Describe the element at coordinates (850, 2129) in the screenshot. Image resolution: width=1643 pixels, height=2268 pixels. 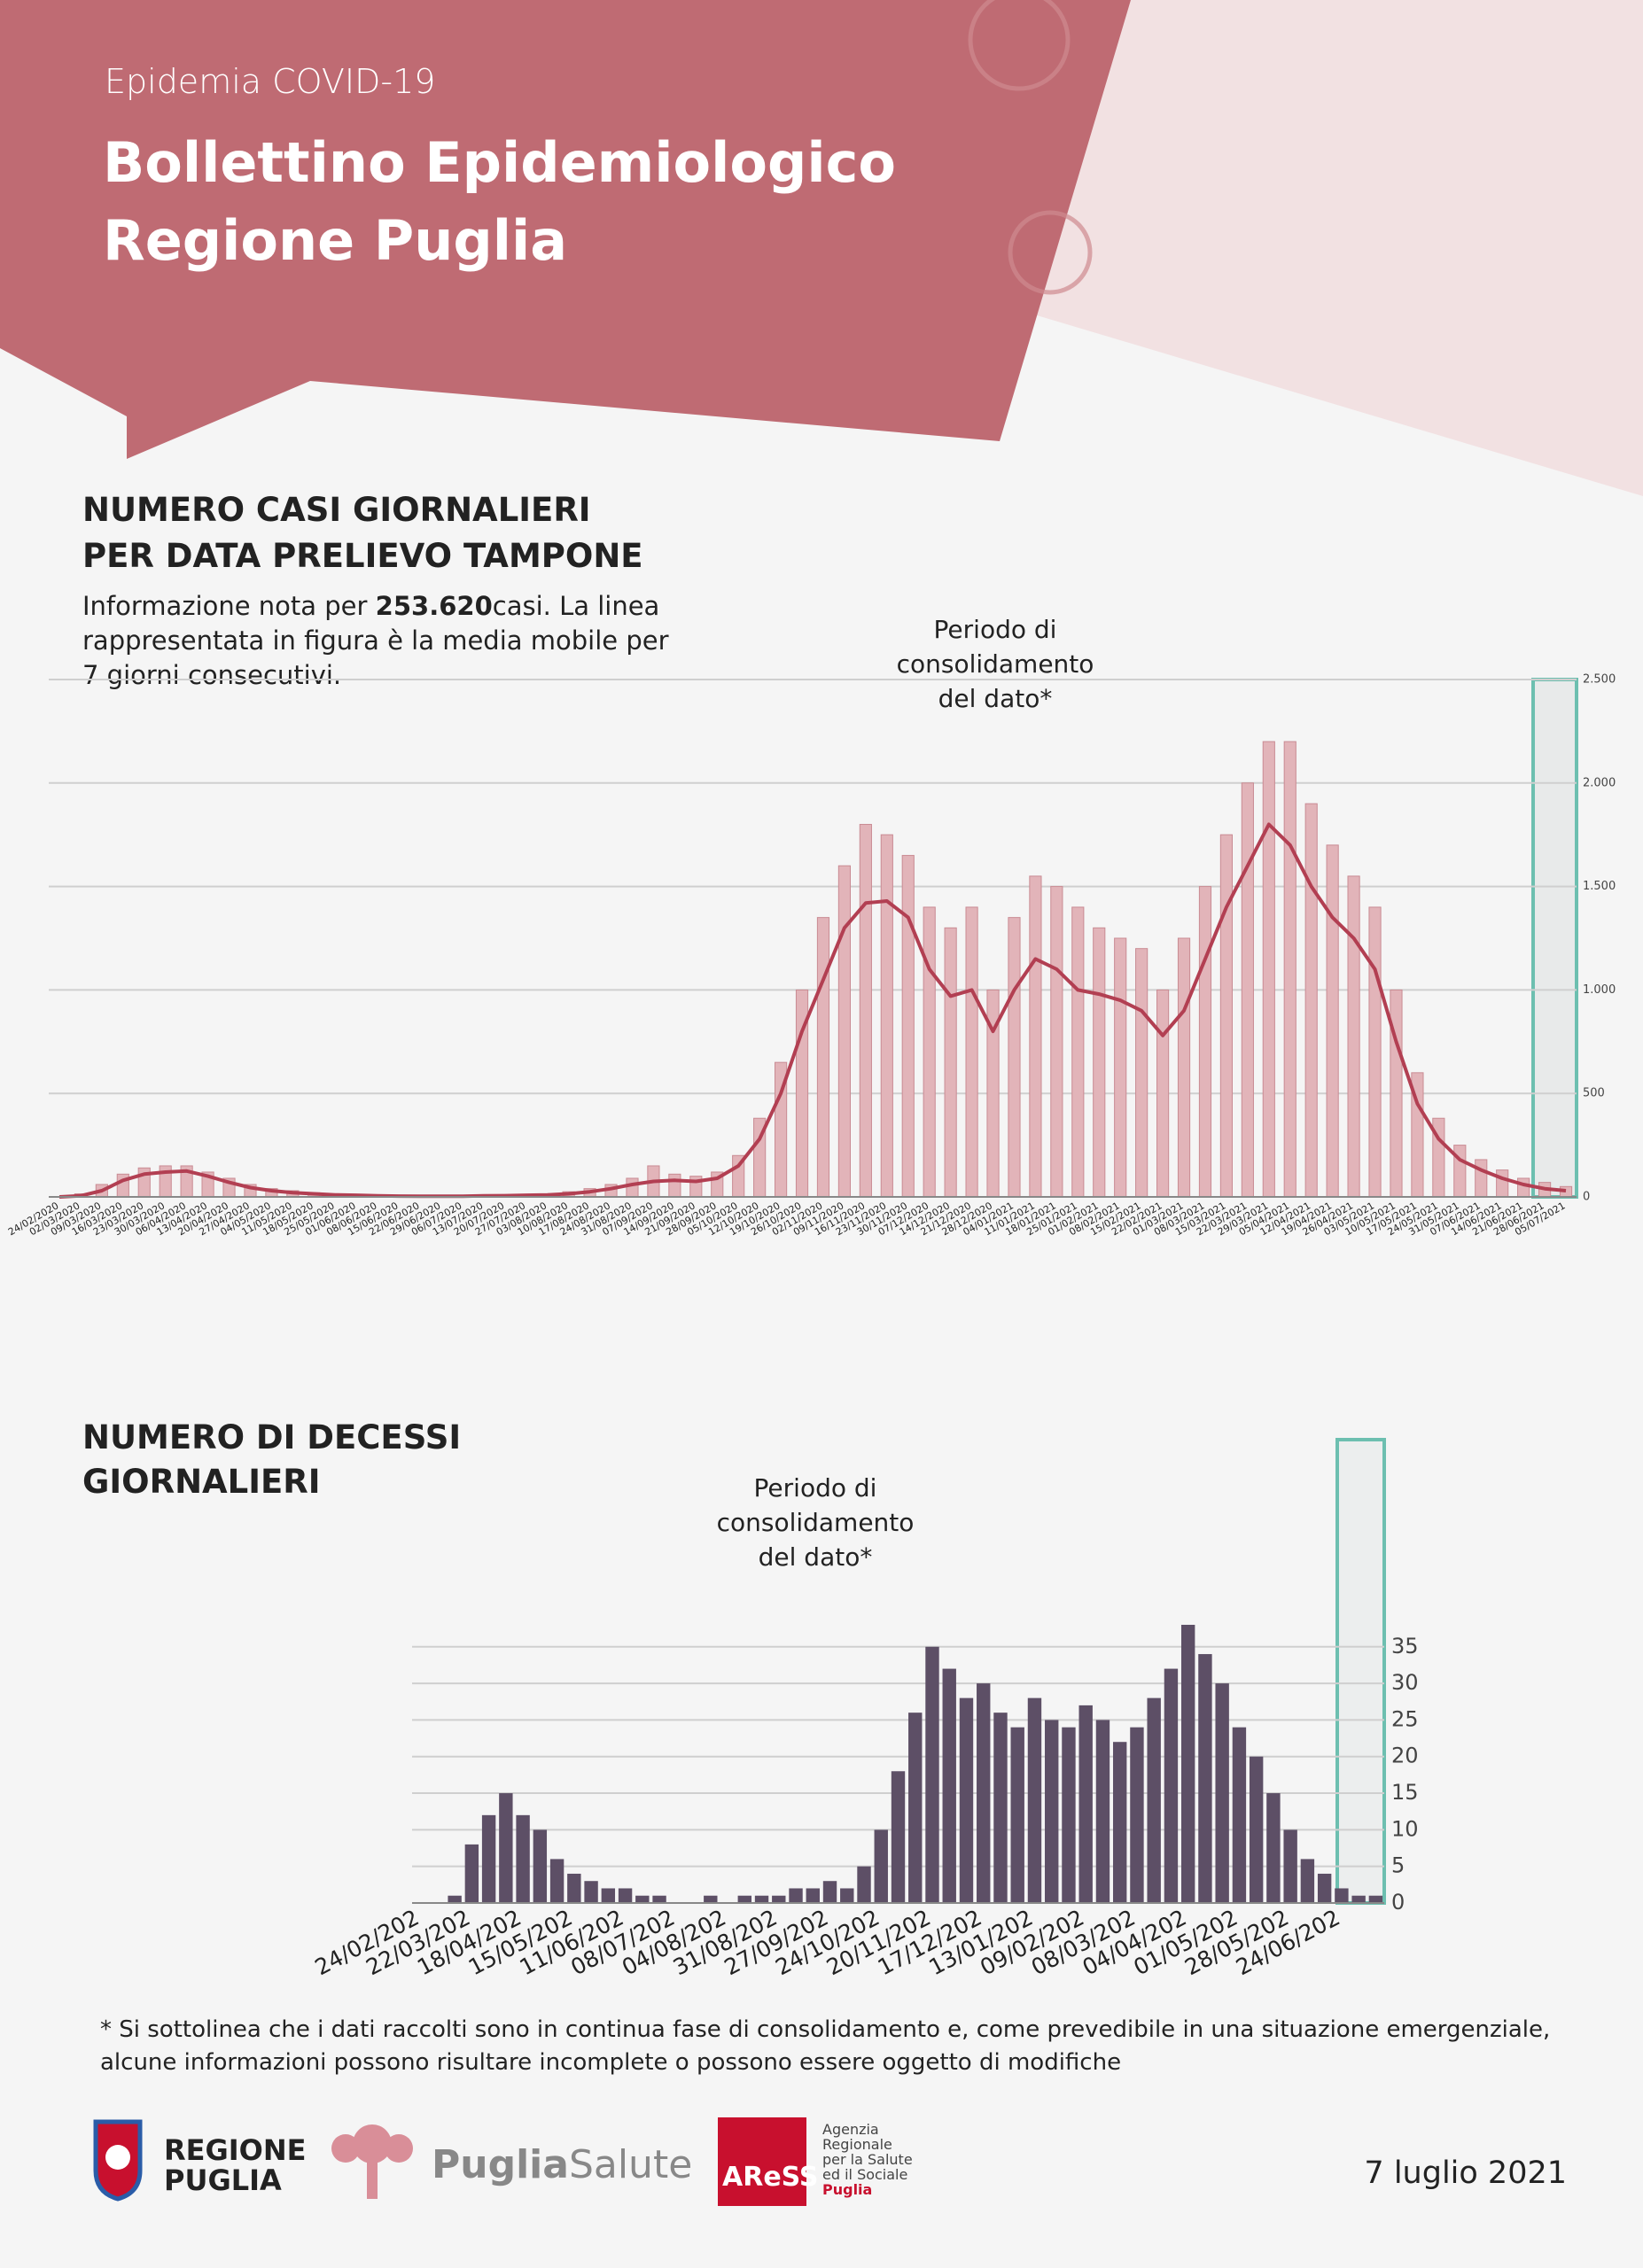
I see `aress-line: Agenzia` at that location.